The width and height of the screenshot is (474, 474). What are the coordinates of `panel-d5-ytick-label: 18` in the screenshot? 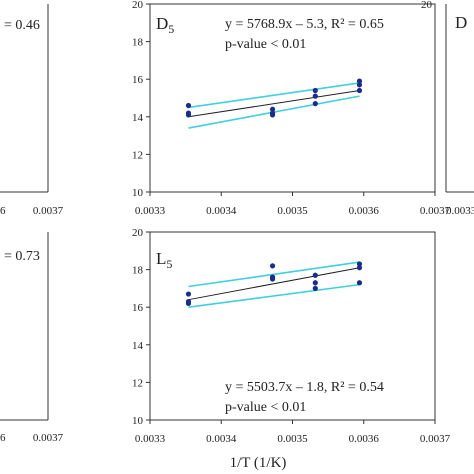 It's located at (138, 43).